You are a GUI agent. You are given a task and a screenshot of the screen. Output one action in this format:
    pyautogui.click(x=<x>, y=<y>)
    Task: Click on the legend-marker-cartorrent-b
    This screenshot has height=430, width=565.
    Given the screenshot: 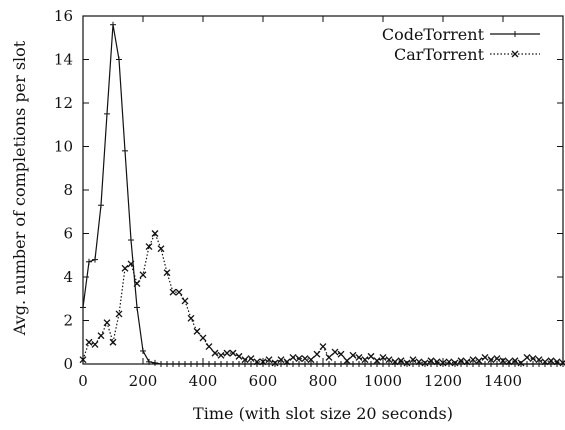 What is the action you would take?
    pyautogui.click(x=515, y=54)
    